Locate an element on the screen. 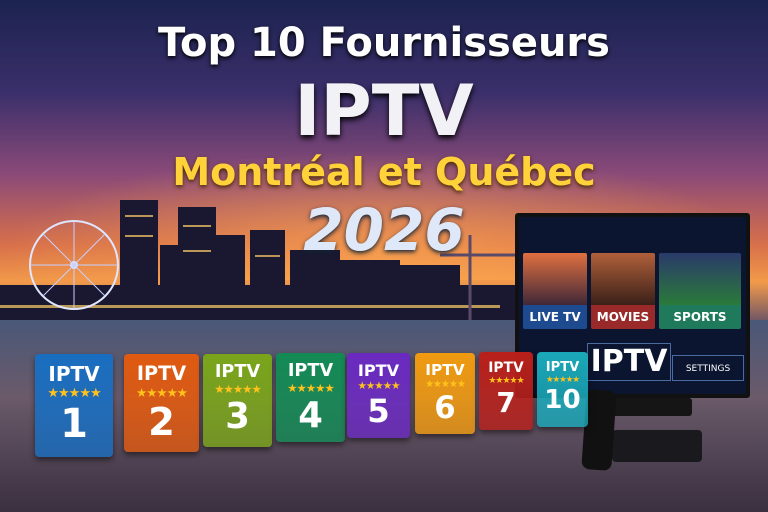 The height and width of the screenshot is (512, 768). tv-screen: LIVE TV MOVIES SPORTS IPTV SETTINGS is located at coordinates (632, 305).